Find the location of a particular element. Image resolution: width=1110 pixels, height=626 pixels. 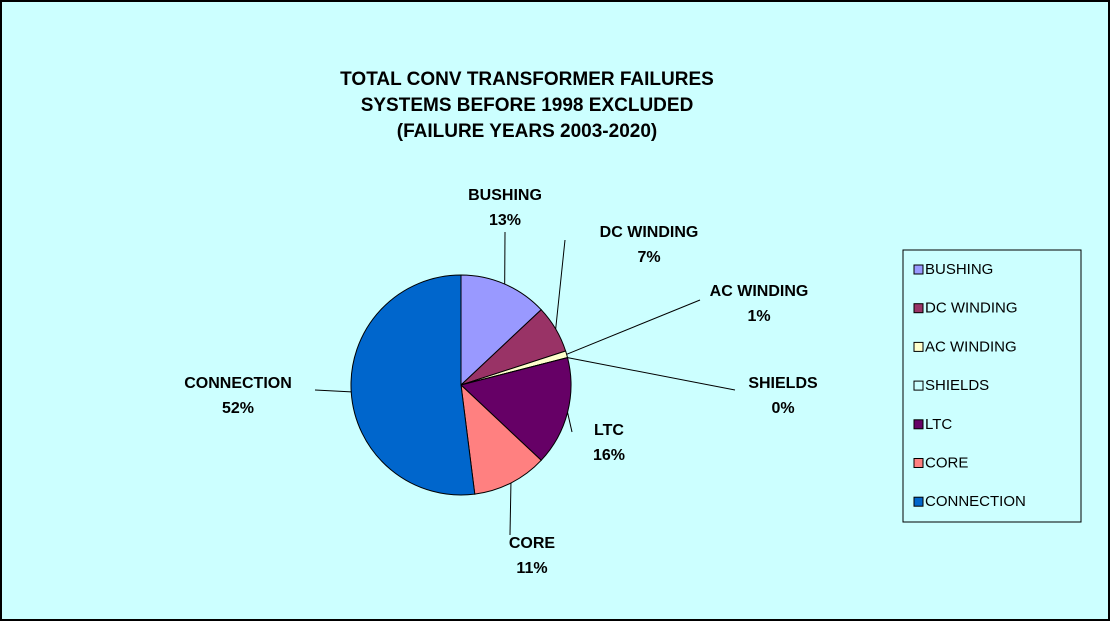

value-label: 11% is located at coordinates (531, 568).